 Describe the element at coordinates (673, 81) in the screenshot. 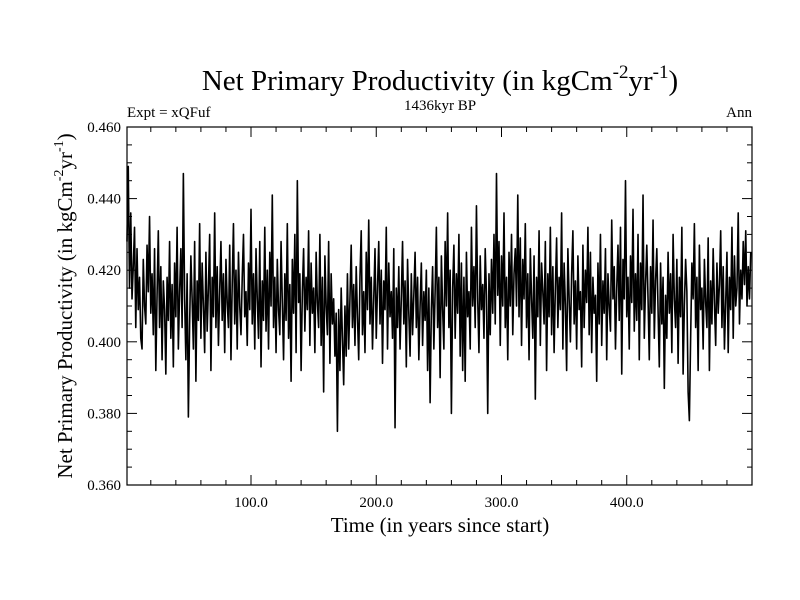

I see `chart-title-end: )` at that location.